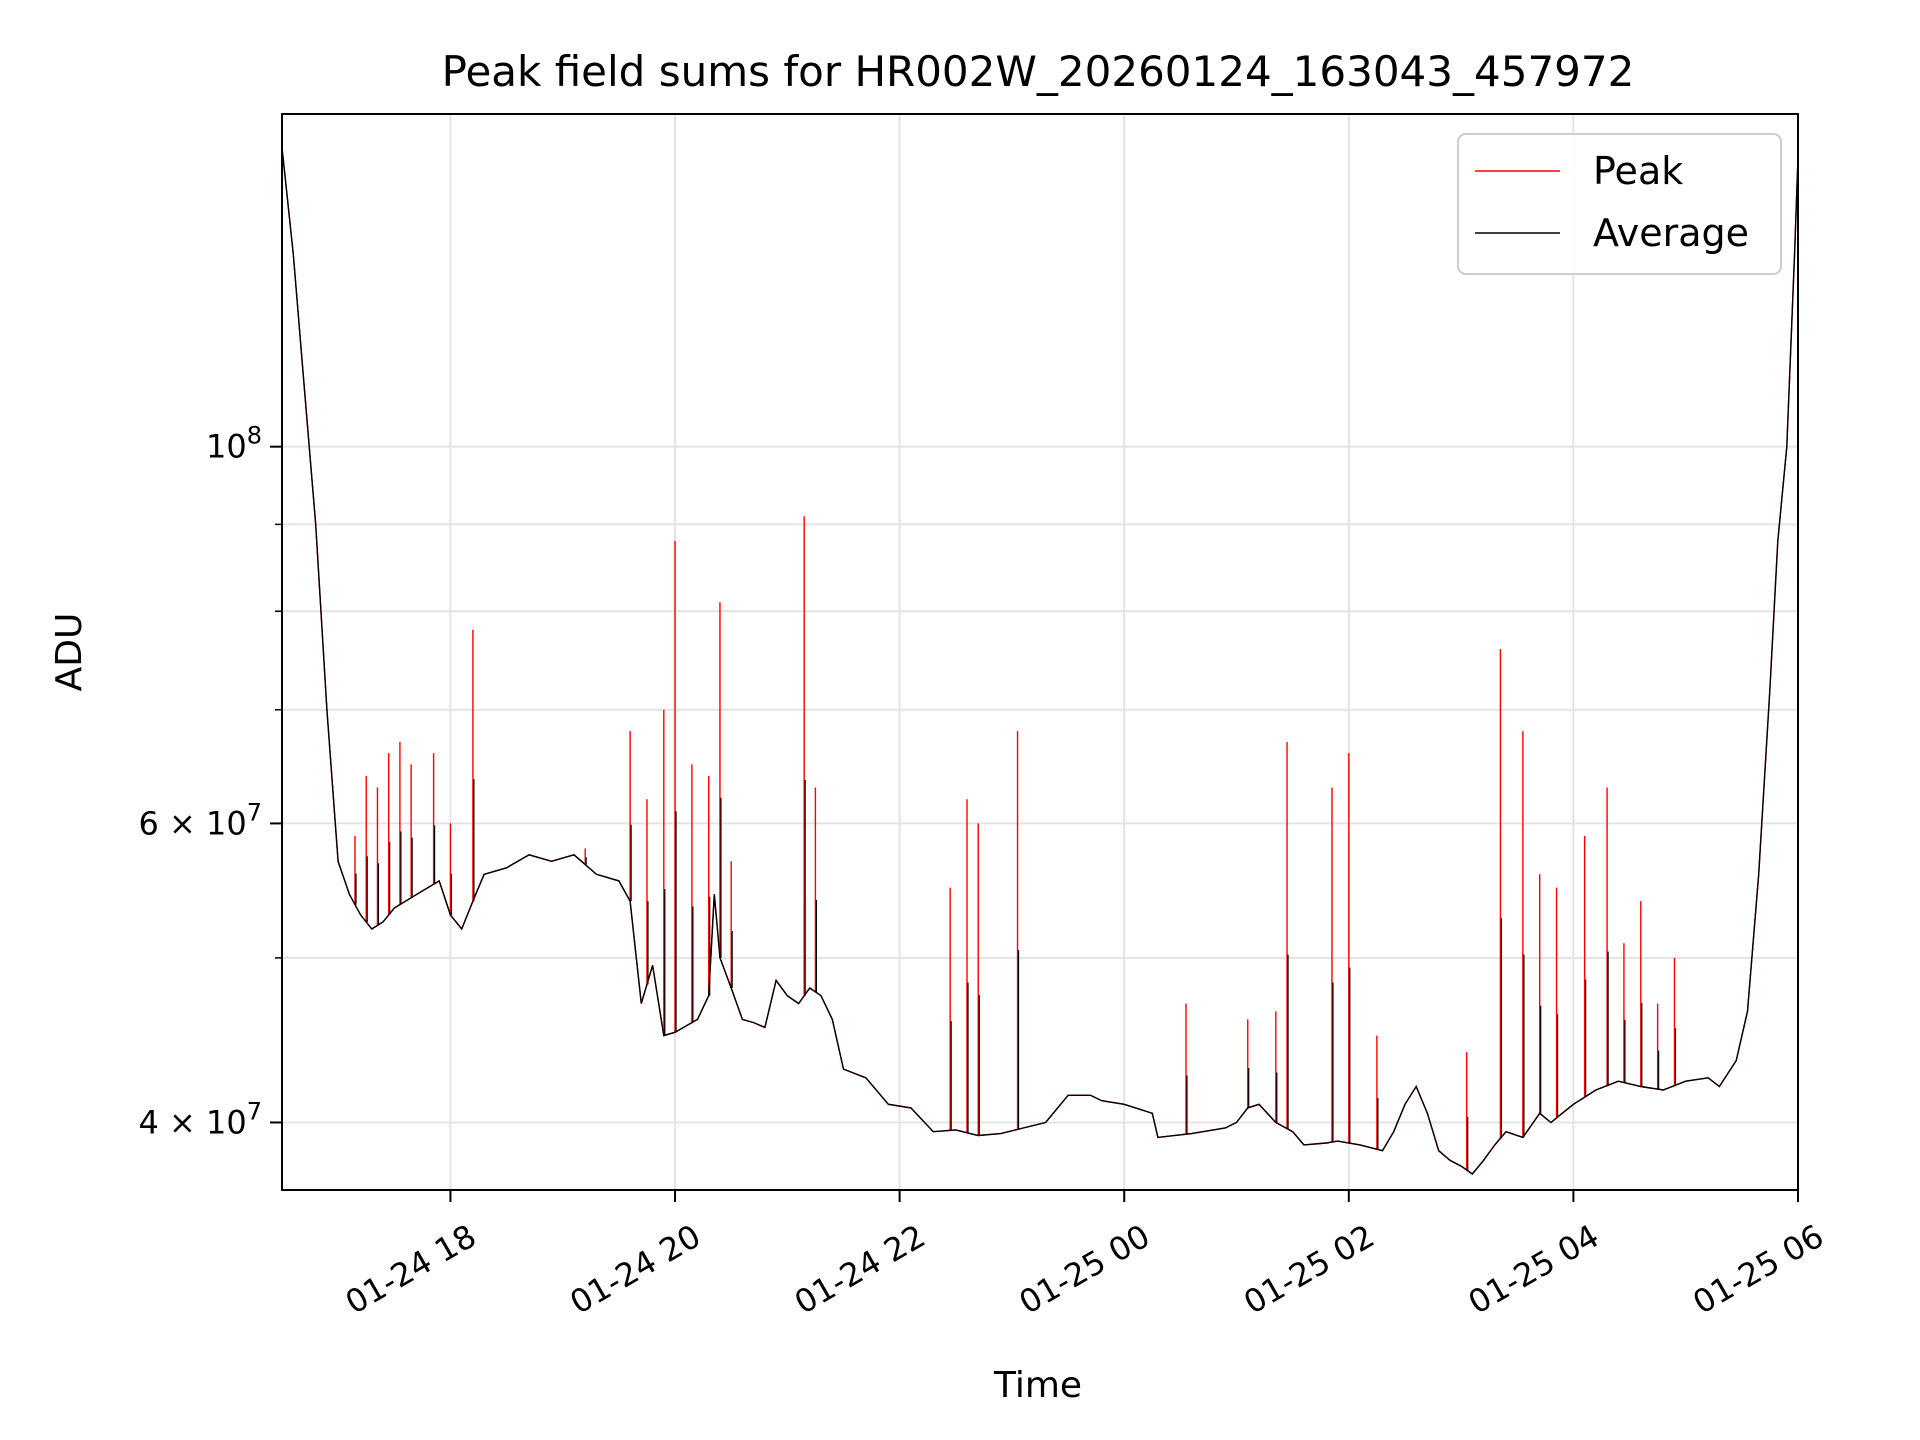 This screenshot has height=1440, width=1920. What do you see at coordinates (1037, 1385) in the screenshot?
I see `x-axis-label: Time` at bounding box center [1037, 1385].